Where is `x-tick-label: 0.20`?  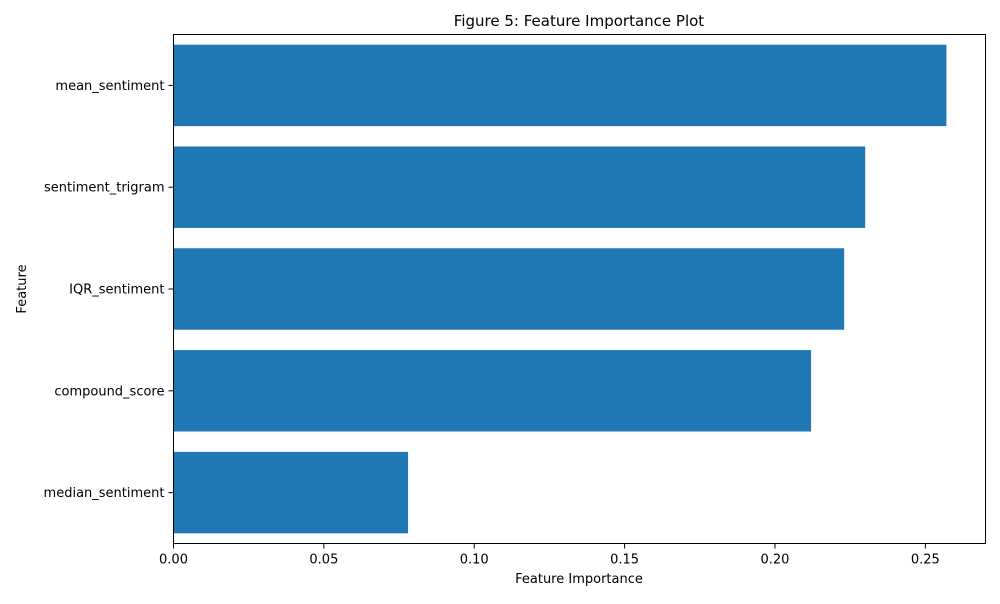 x-tick-label: 0.20 is located at coordinates (775, 560).